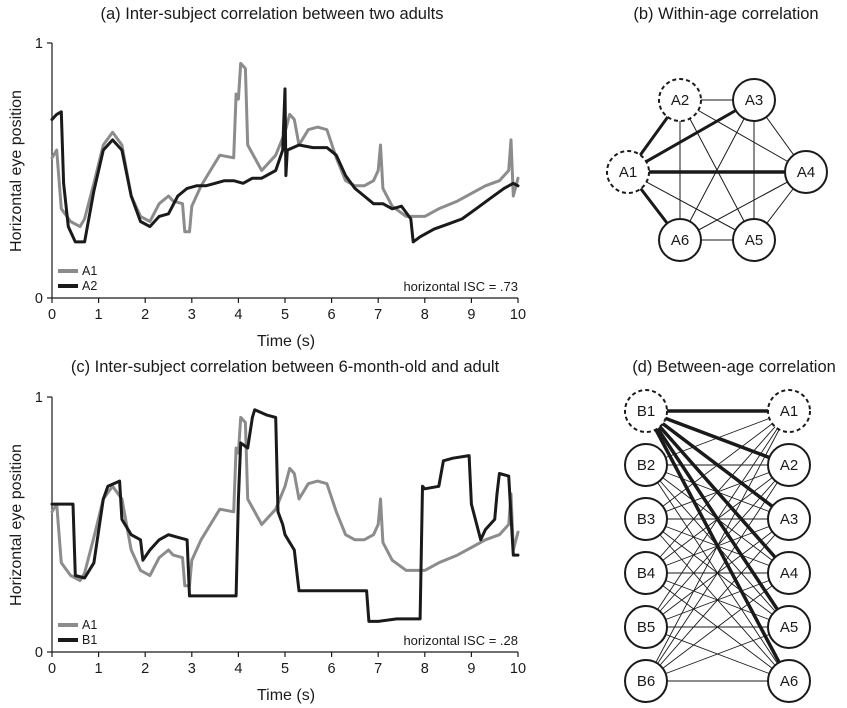  I want to click on node-label-b4: B4, so click(646, 573).